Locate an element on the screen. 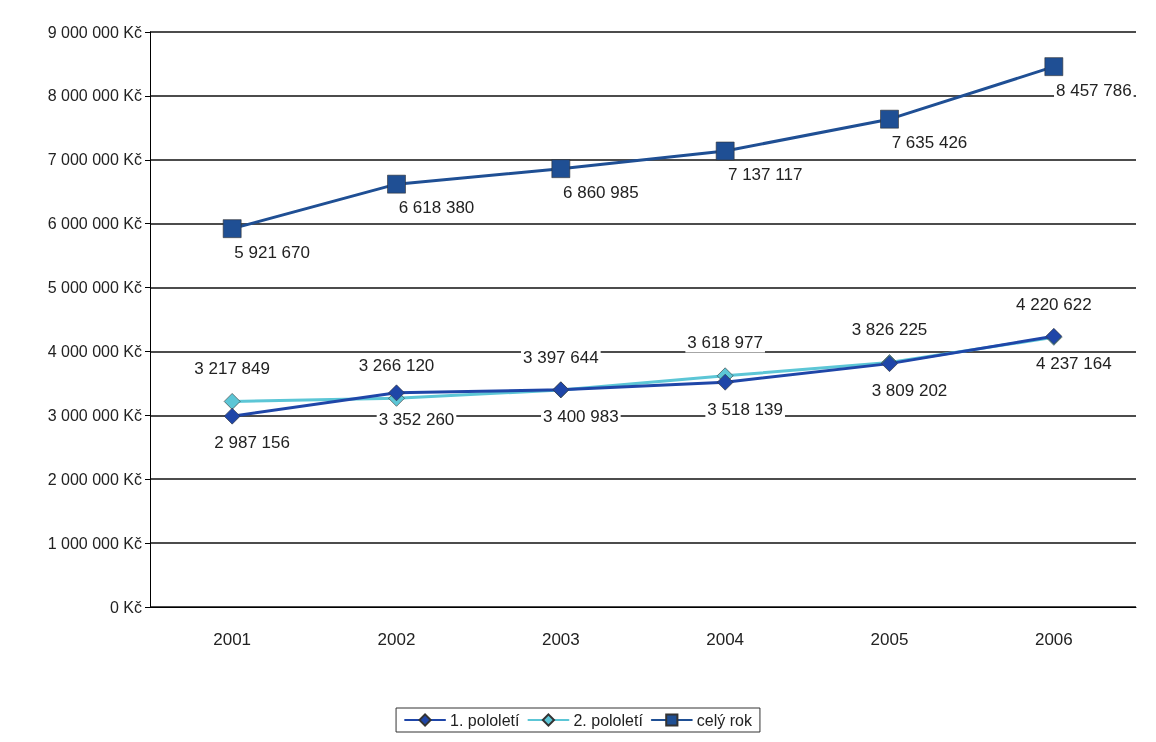 The width and height of the screenshot is (1156, 742). legend-label: 2. pololetí is located at coordinates (608, 720).